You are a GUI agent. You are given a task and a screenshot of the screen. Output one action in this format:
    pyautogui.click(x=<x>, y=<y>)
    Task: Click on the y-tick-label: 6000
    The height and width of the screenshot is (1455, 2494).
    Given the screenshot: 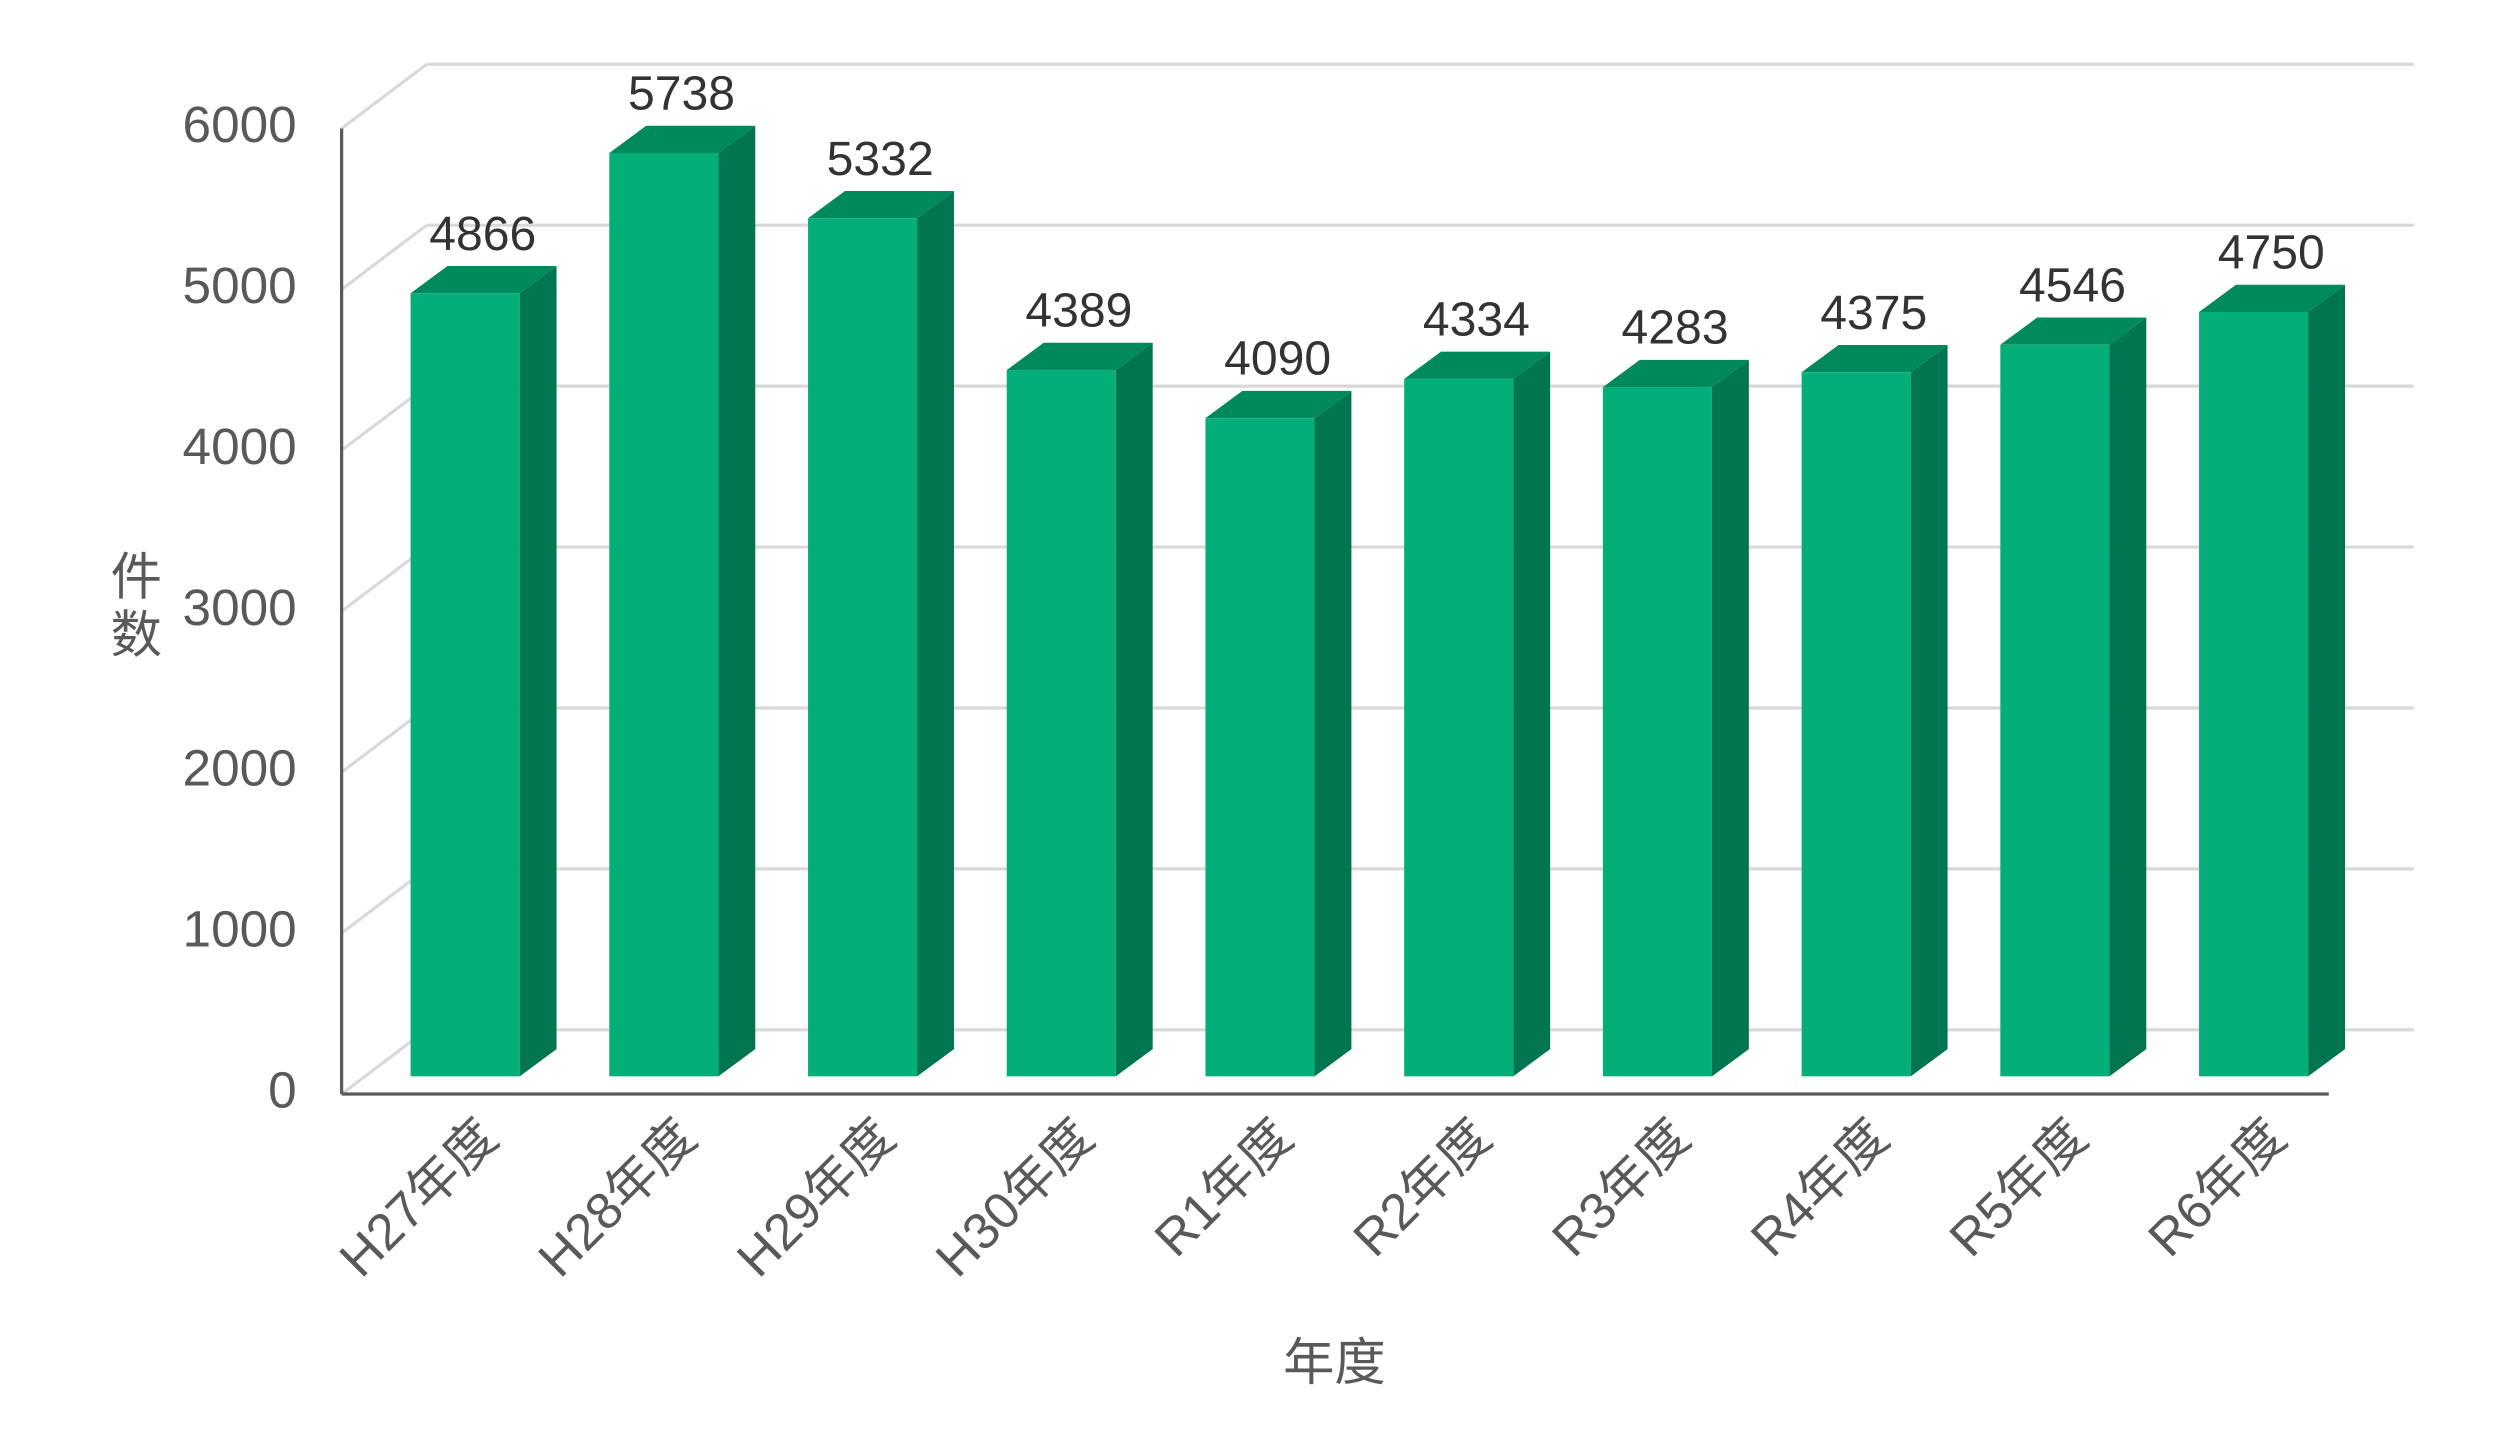 What is the action you would take?
    pyautogui.click(x=240, y=124)
    